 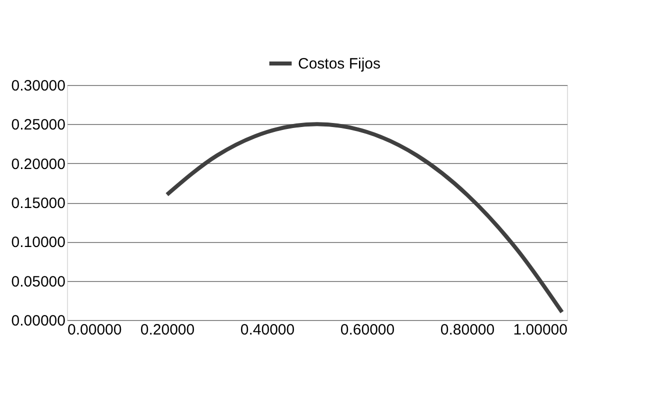 I want to click on y-tick-label: 0.30000, so click(x=38, y=86).